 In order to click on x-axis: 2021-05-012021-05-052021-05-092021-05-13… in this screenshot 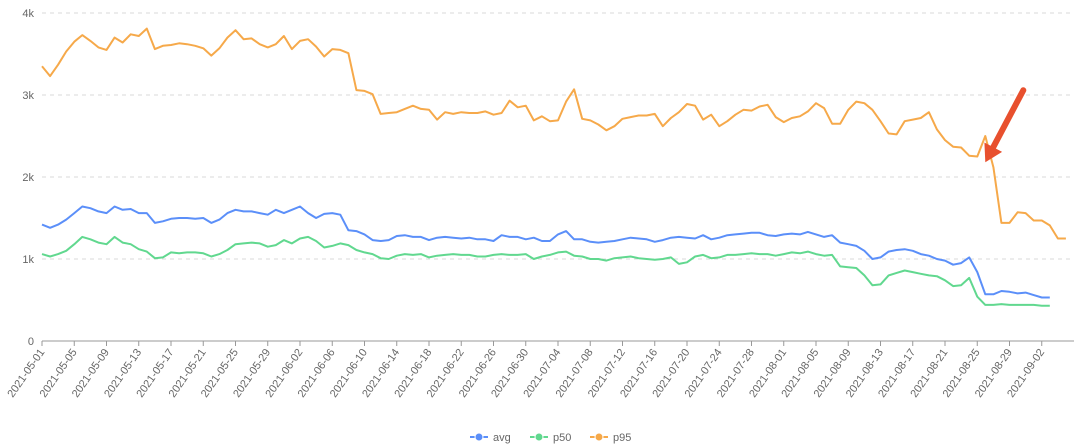, I will do `click(539, 370)`.